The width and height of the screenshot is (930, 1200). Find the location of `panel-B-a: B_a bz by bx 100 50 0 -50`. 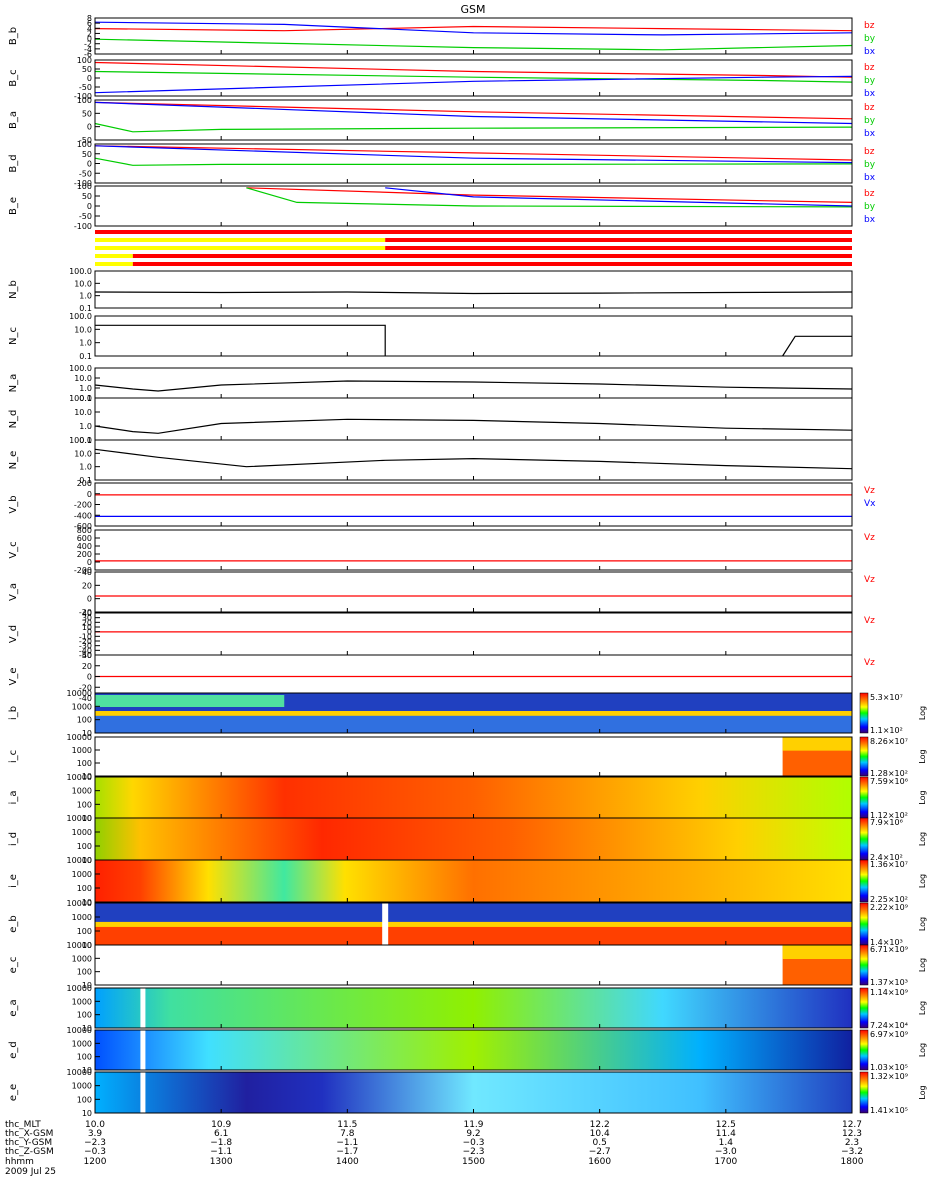

panel-B-a: B_a bz by bx 100 50 0 -50 is located at coordinates (442, 120).